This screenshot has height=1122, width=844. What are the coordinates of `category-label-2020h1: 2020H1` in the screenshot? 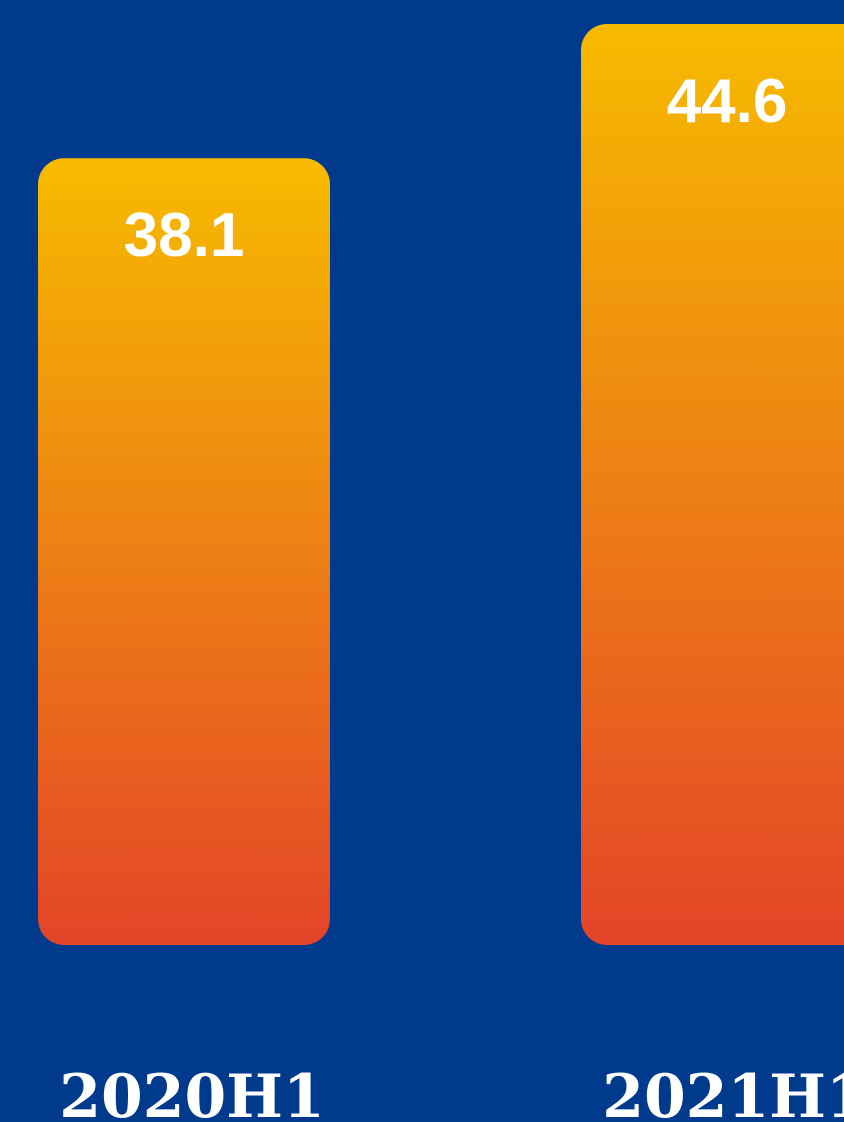 It's located at (191, 1092).